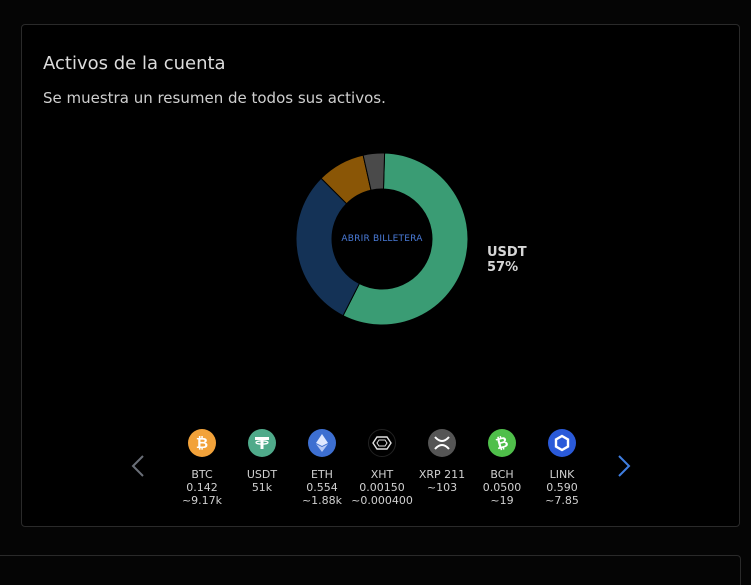 This screenshot has width=751, height=585. I want to click on donut-segment-eth, so click(328, 247).